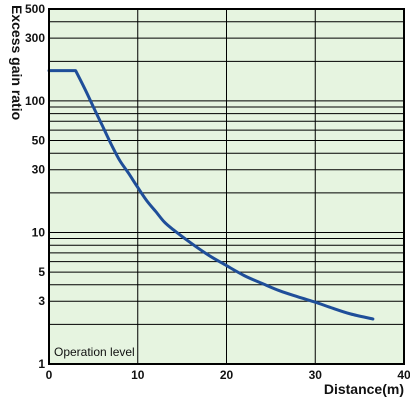 This screenshot has width=410, height=400. Describe the element at coordinates (138, 375) in the screenshot. I see `x-tick-label: 10` at that location.